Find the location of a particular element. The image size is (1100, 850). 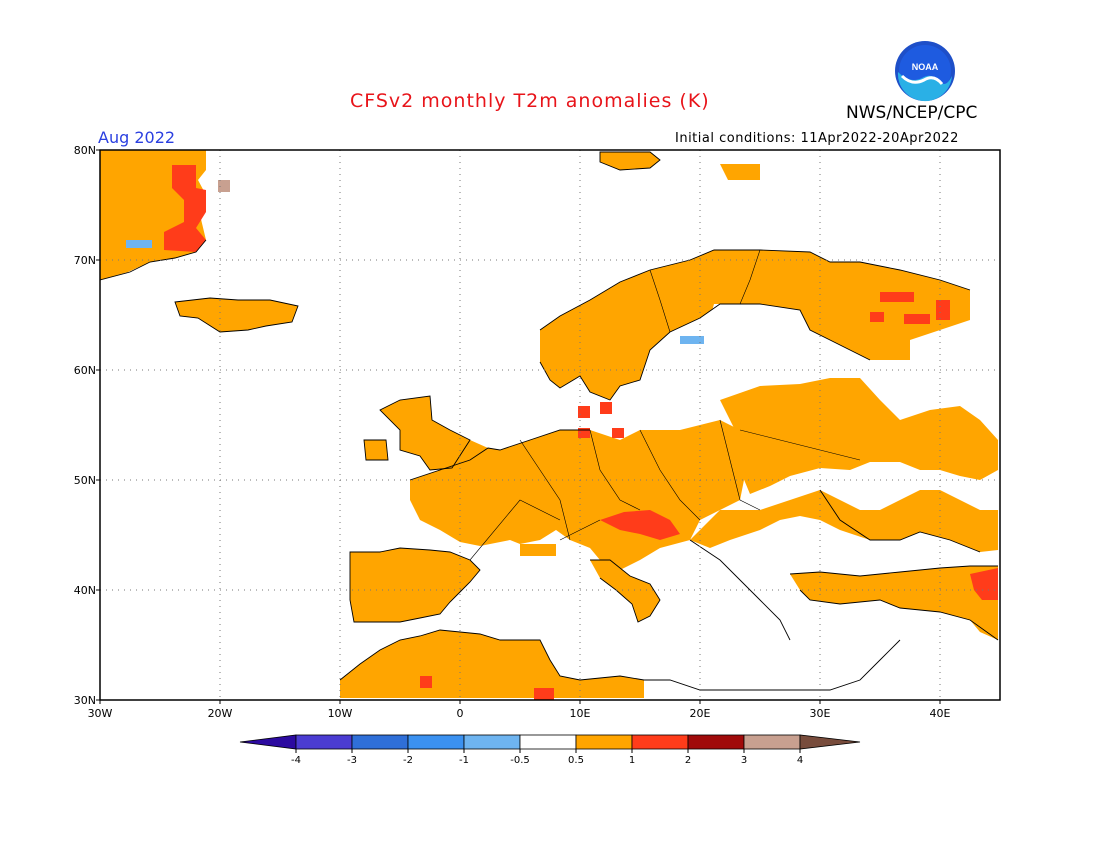

lat-tick-label: 30N is located at coordinates (85, 700).